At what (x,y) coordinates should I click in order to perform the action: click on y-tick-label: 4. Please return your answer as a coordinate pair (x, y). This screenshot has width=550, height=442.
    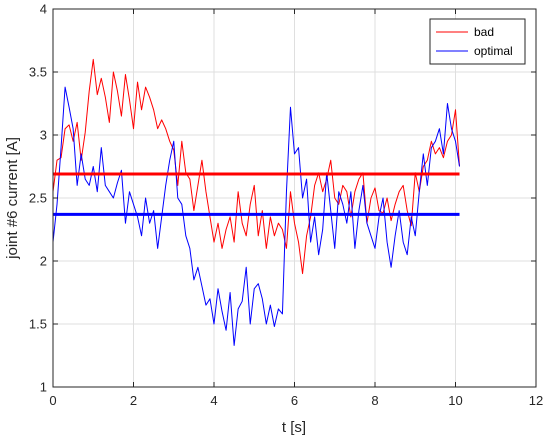
    Looking at the image, I should click on (43, 9).